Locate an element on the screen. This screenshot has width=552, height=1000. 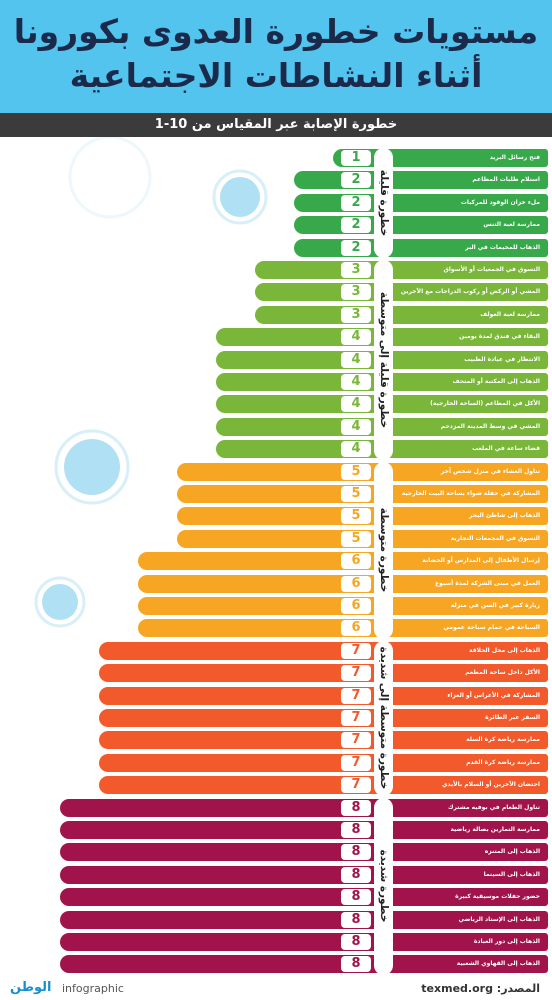
bar-label: الذهاب إلى السينما is located at coordinates (511, 874).